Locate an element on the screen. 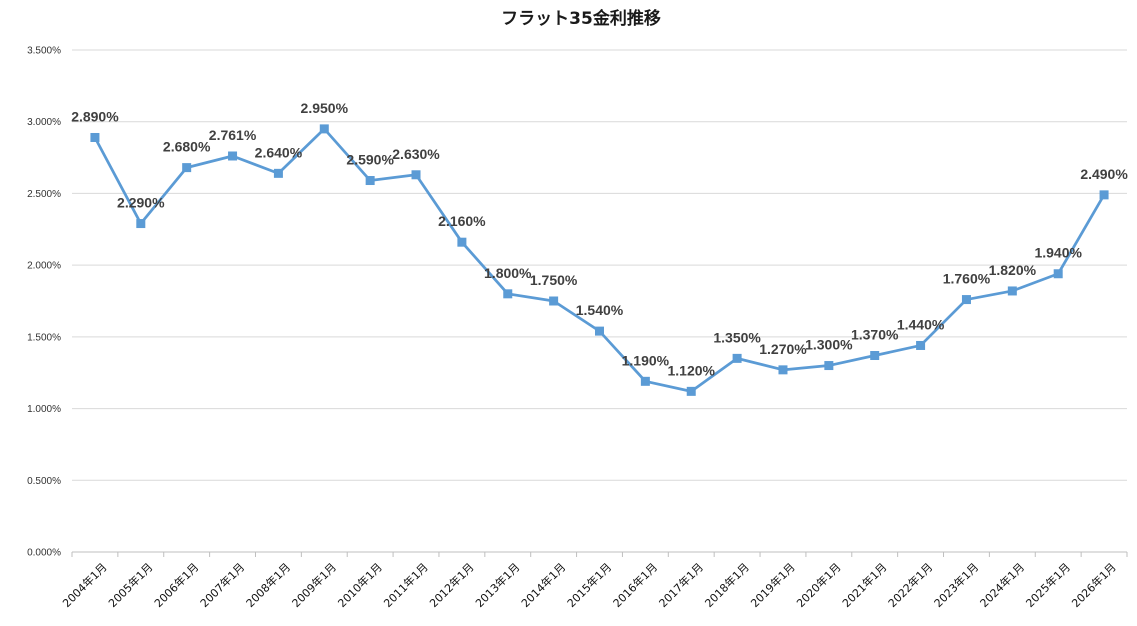  x-tick-label: 2007年1月 is located at coordinates (222, 585).